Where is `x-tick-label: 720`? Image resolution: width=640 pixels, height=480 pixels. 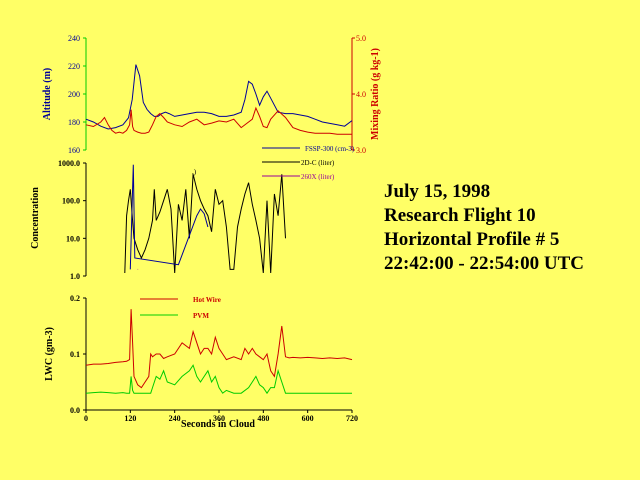
x-tick-label: 720 is located at coordinates (352, 418).